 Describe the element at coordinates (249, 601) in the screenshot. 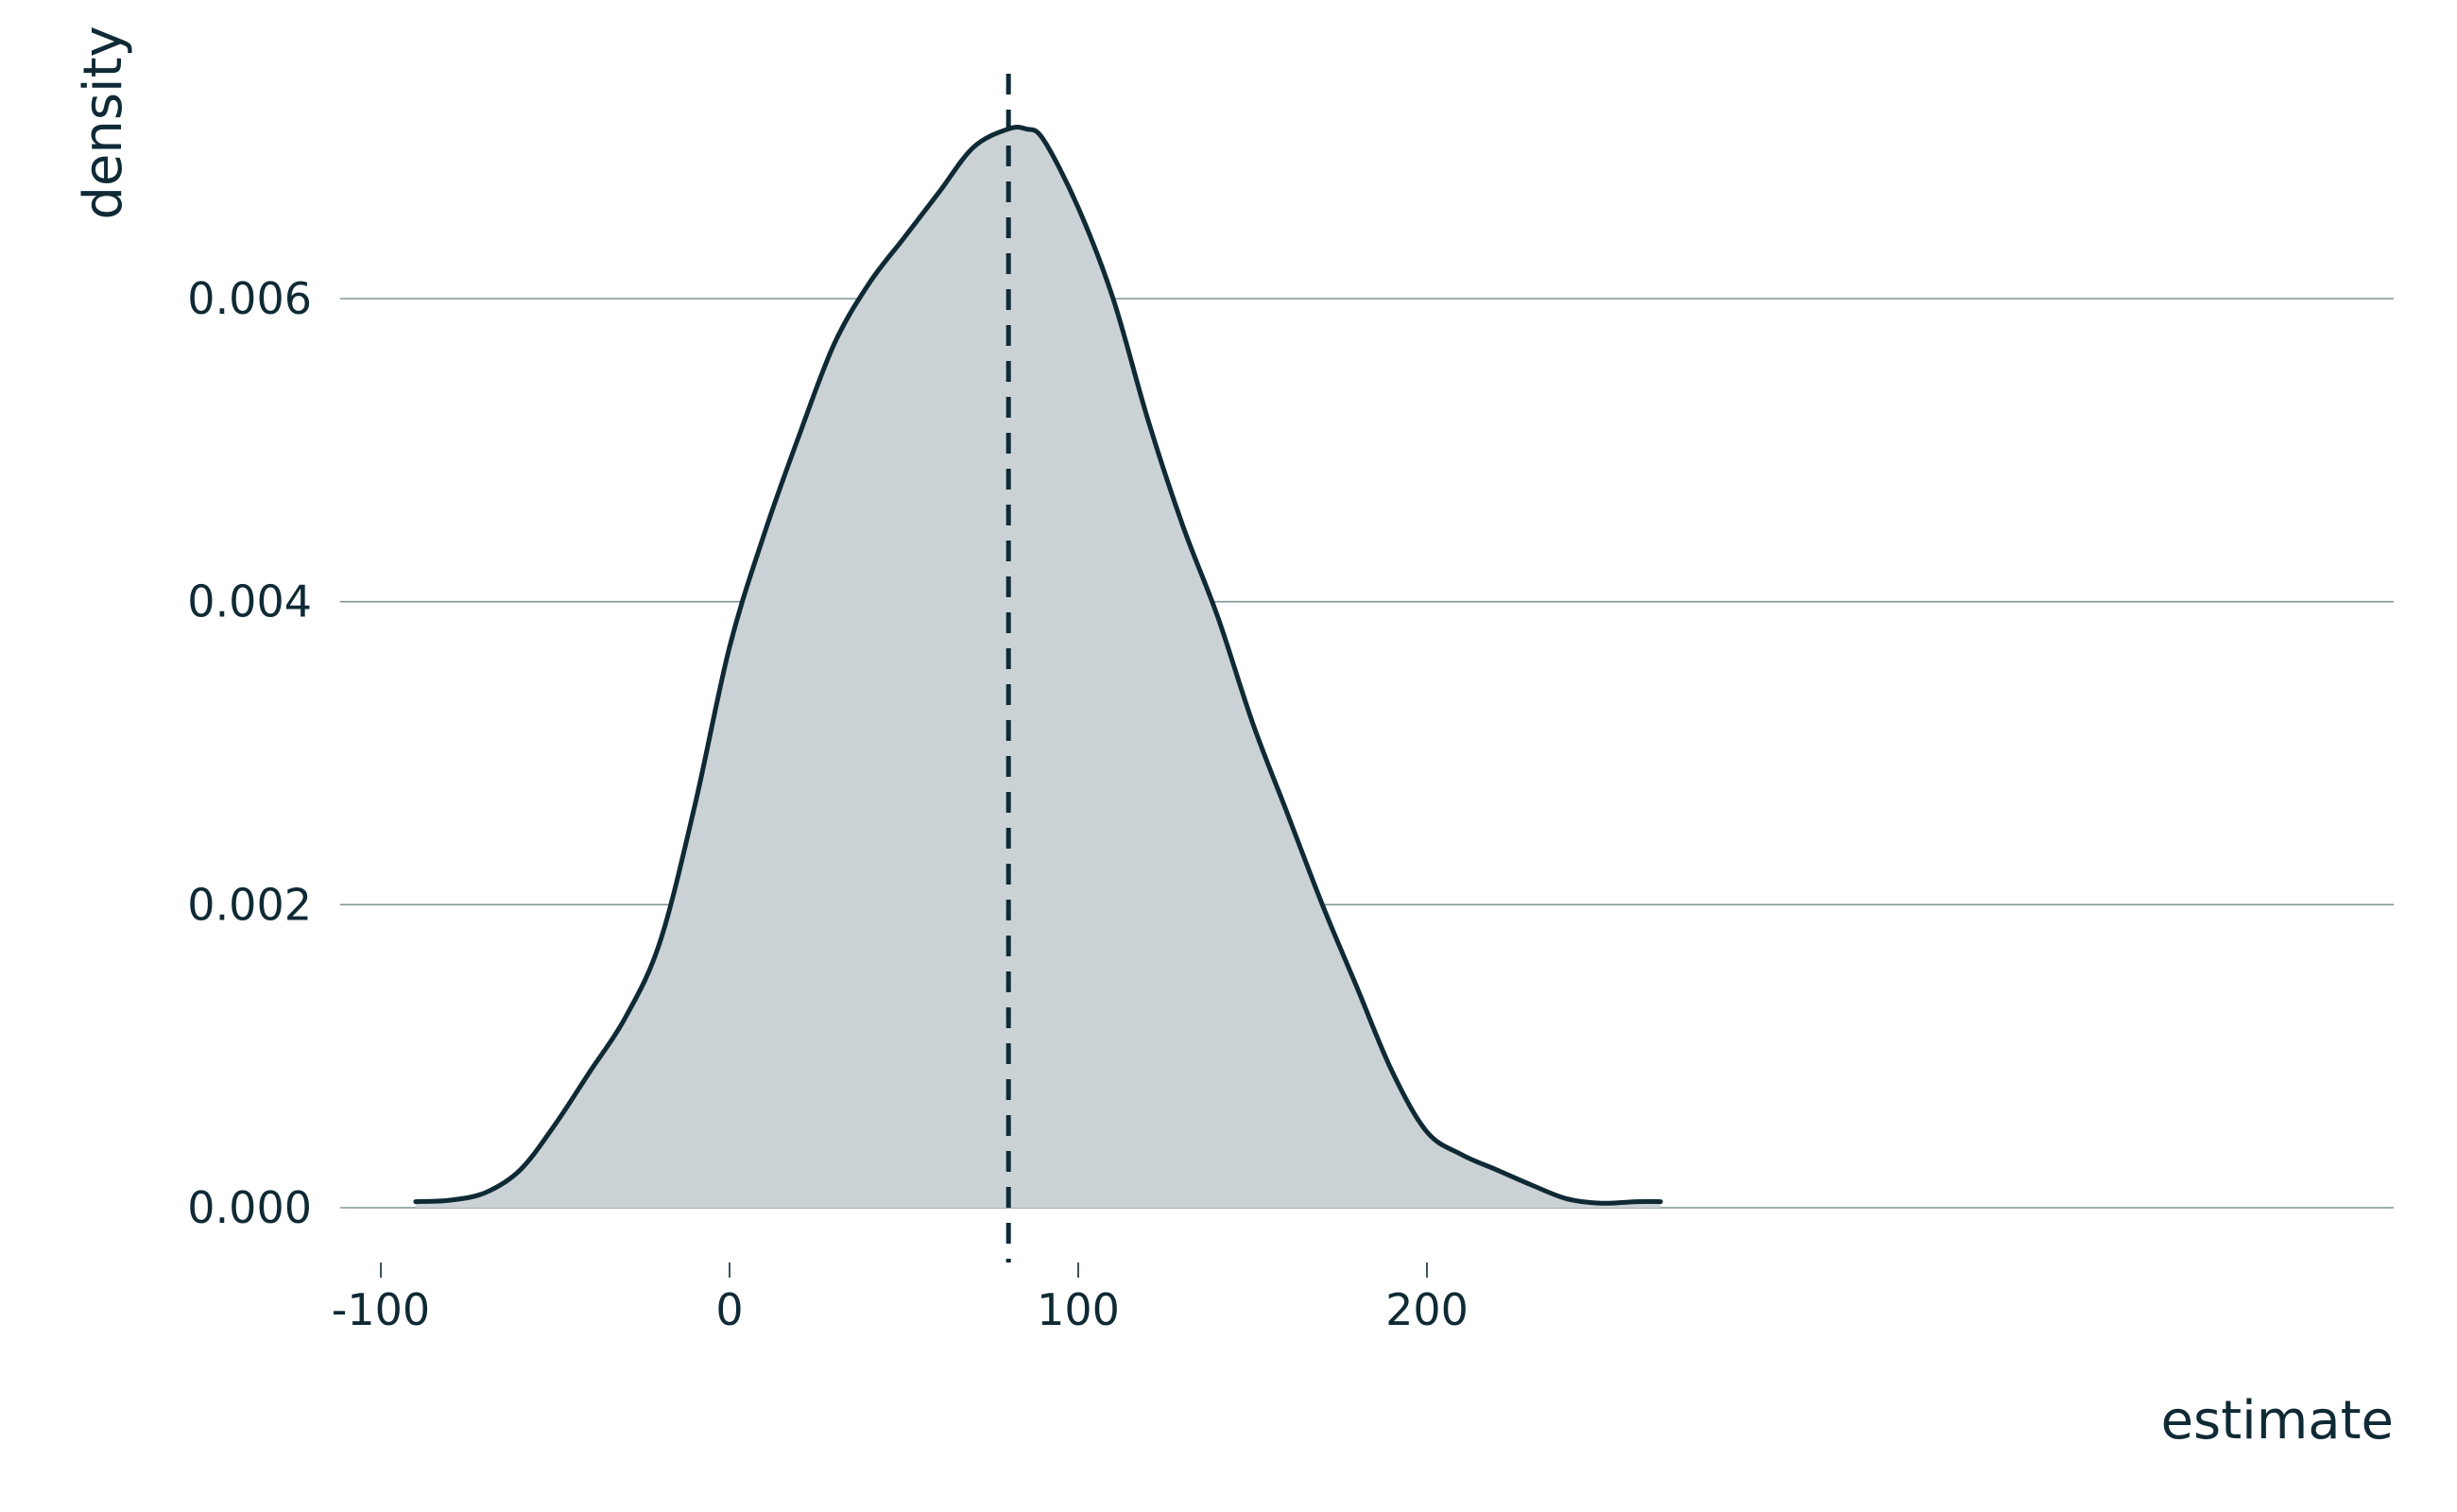

I see `y-tick-label: 0.004` at that location.